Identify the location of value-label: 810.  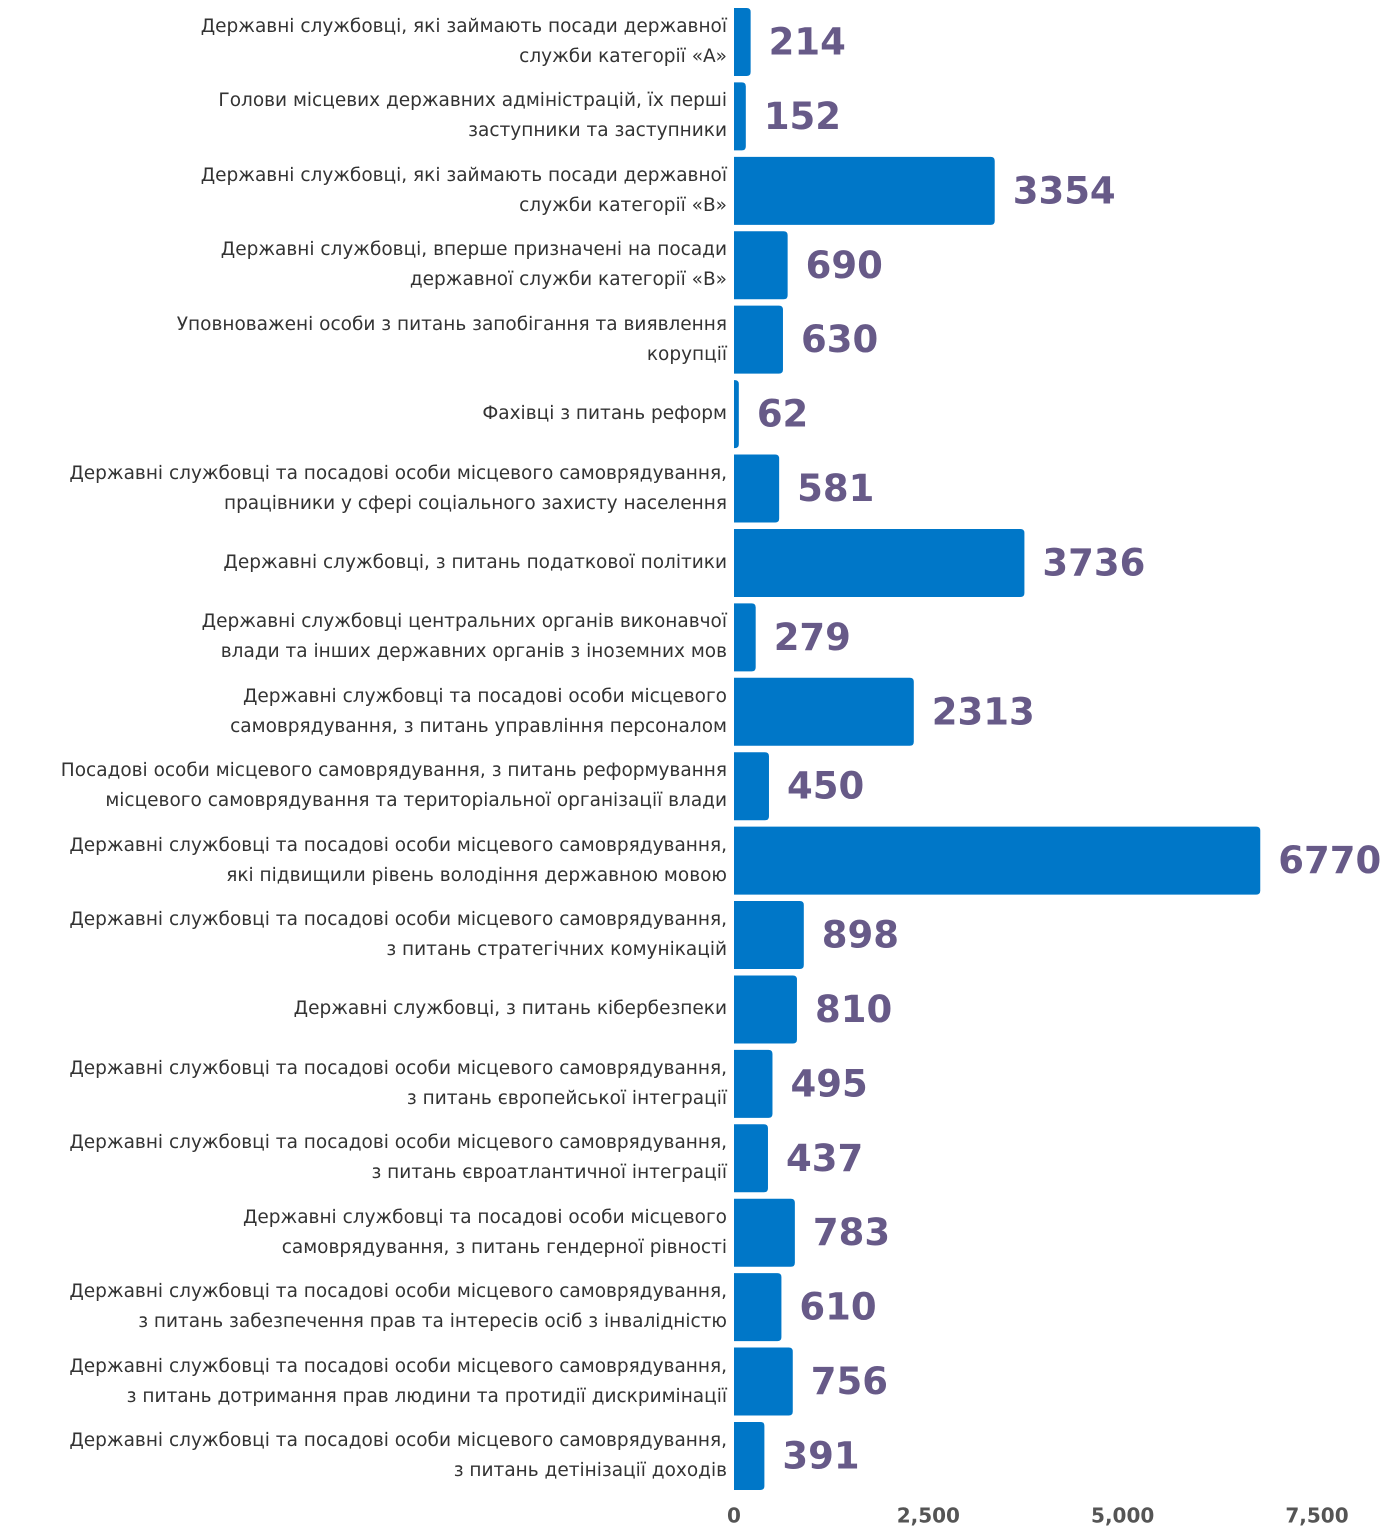
(853, 1009).